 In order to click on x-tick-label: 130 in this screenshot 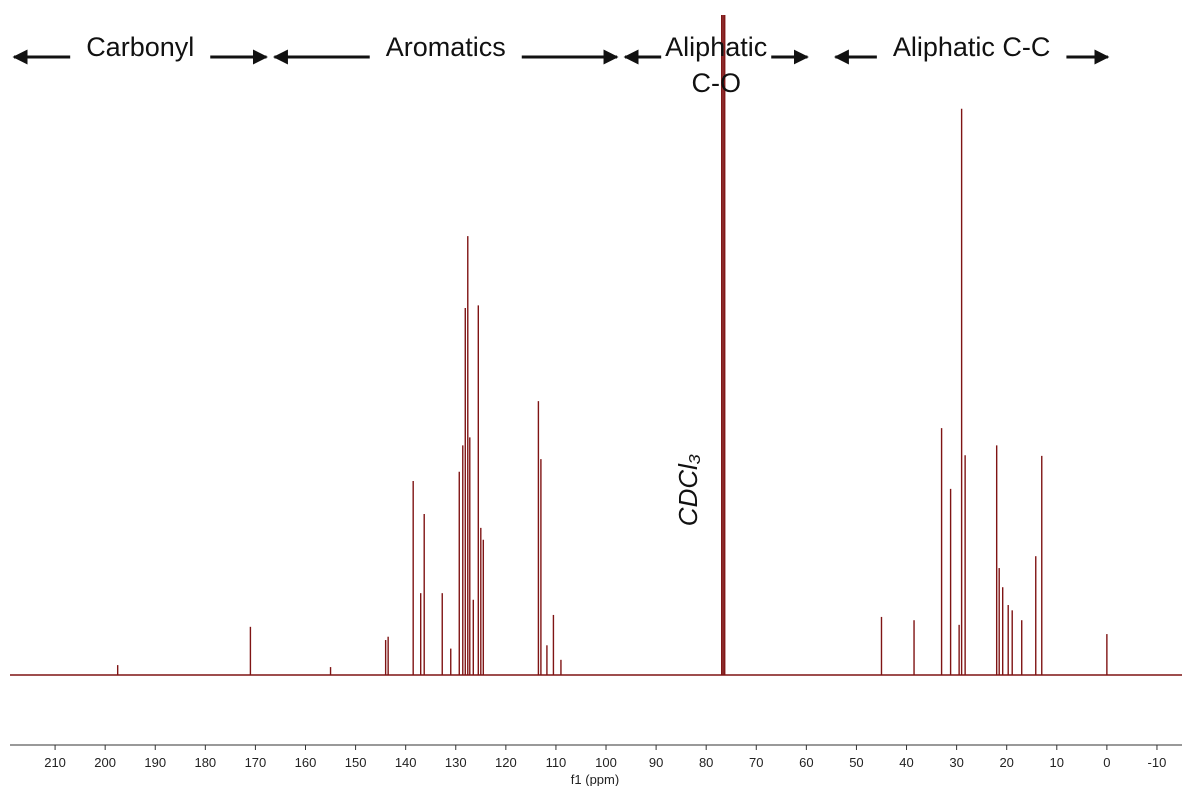, I will do `click(456, 762)`.